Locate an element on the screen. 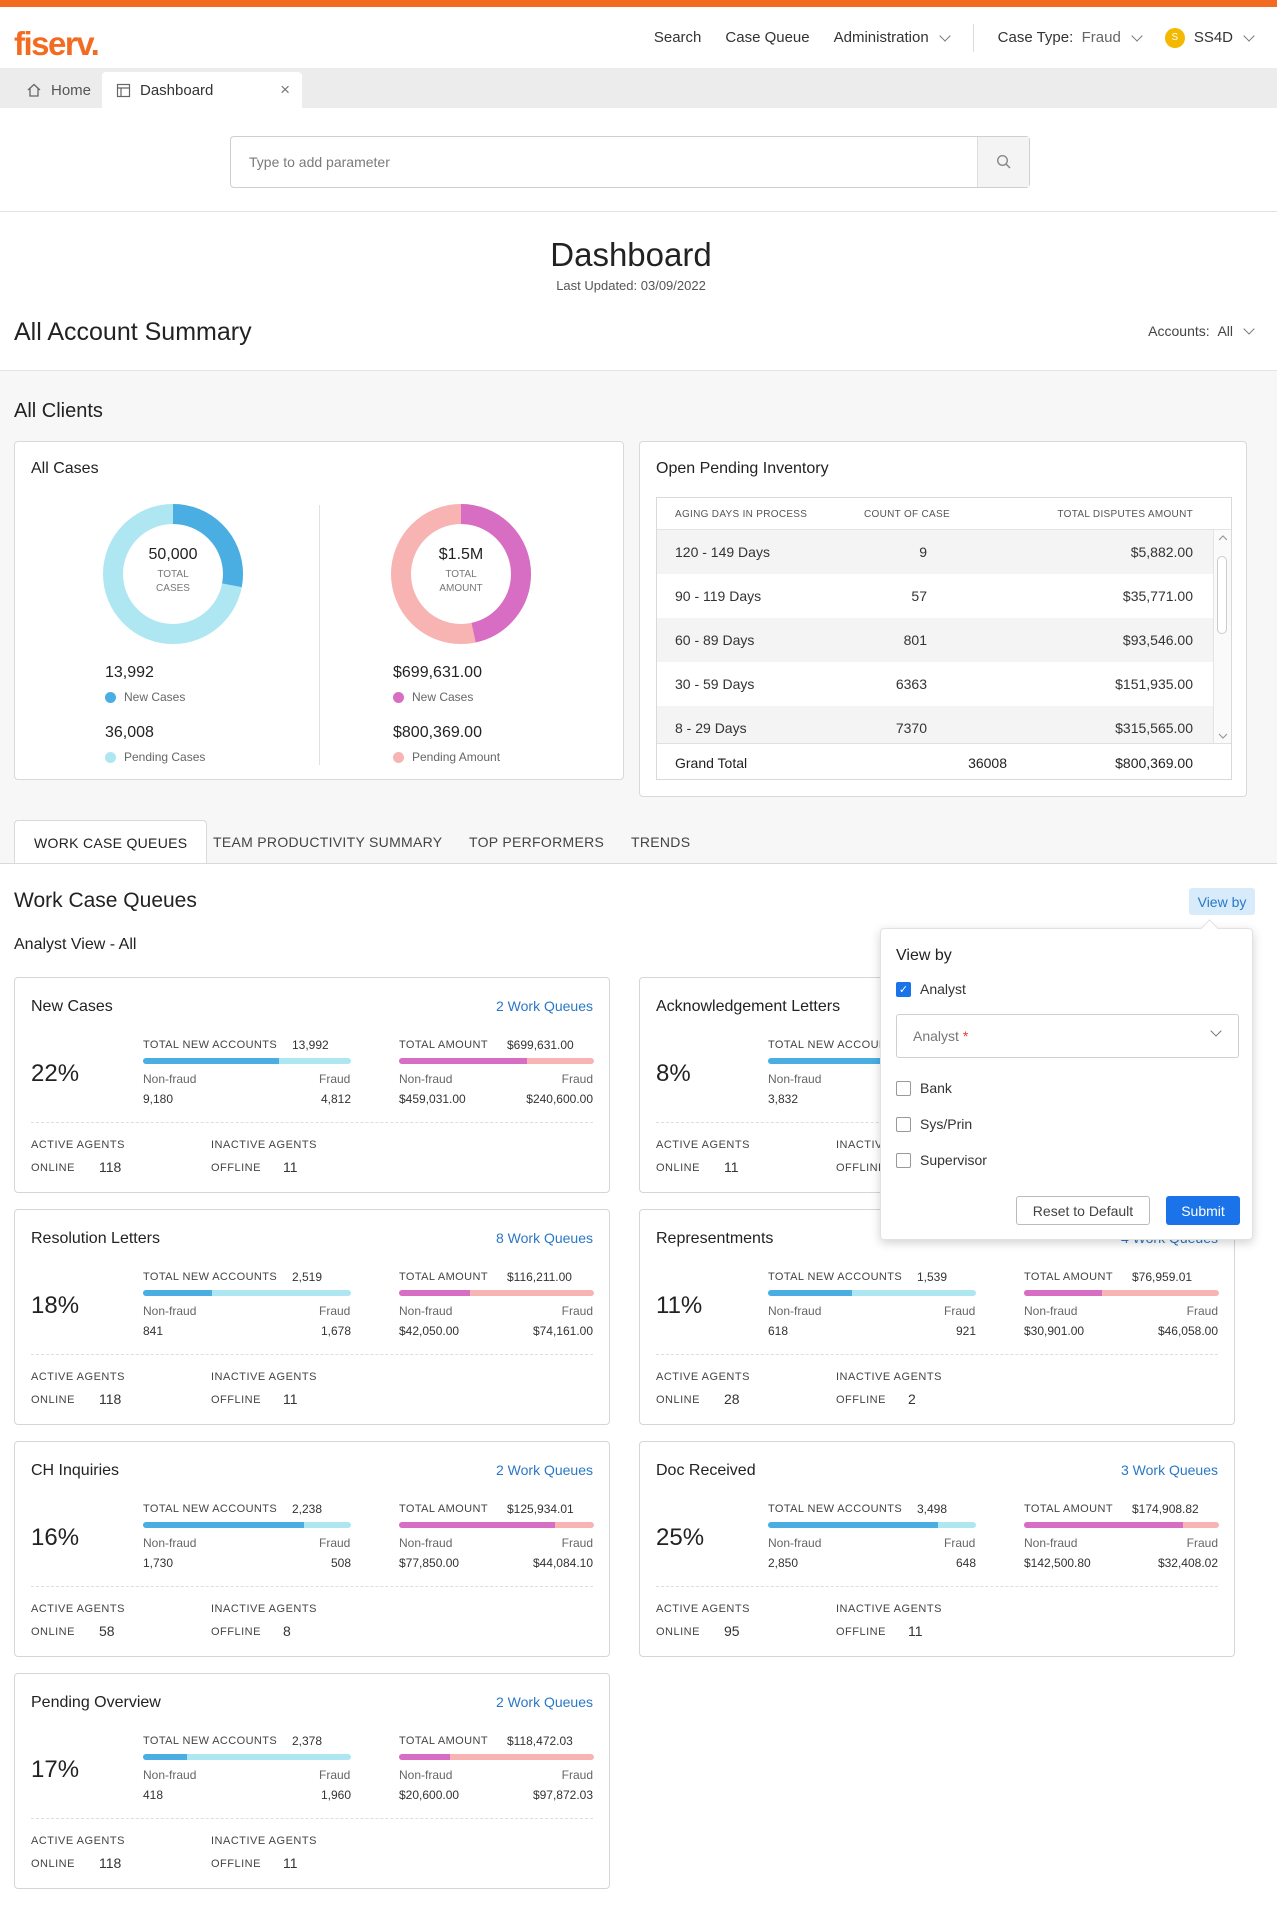  fiserv-logo: fiserv. is located at coordinates (57, 43).